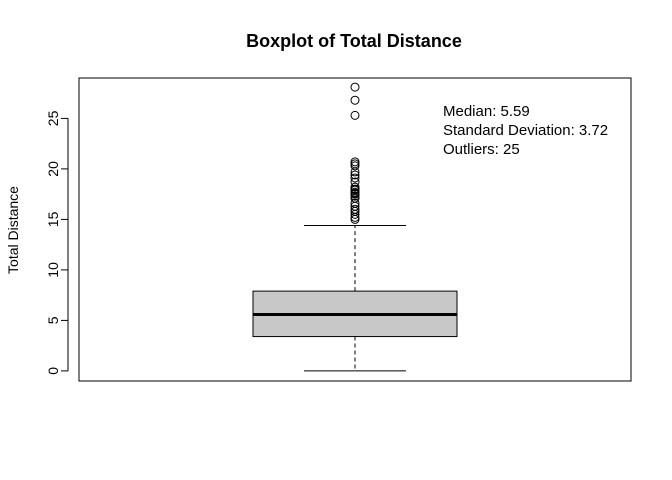 Image resolution: width=672 pixels, height=480 pixels. Describe the element at coordinates (53, 219) in the screenshot. I see `y-tick-label: 15` at that location.